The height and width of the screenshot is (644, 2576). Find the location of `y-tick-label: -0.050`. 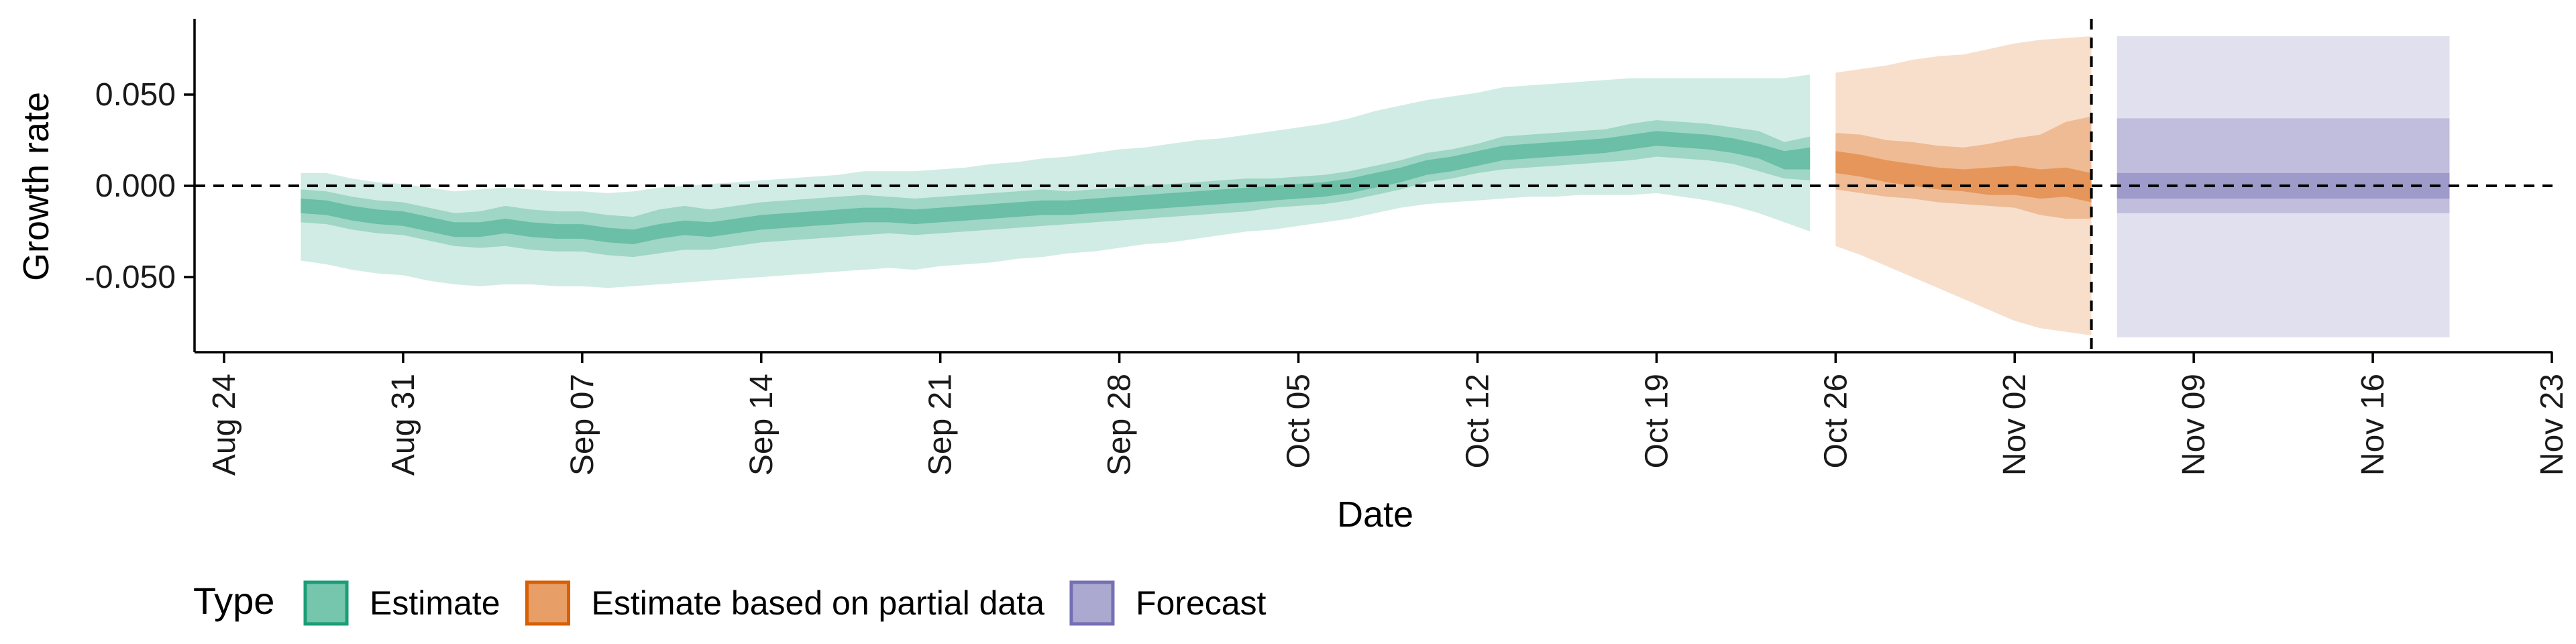

y-tick-label: -0.050 is located at coordinates (130, 277).